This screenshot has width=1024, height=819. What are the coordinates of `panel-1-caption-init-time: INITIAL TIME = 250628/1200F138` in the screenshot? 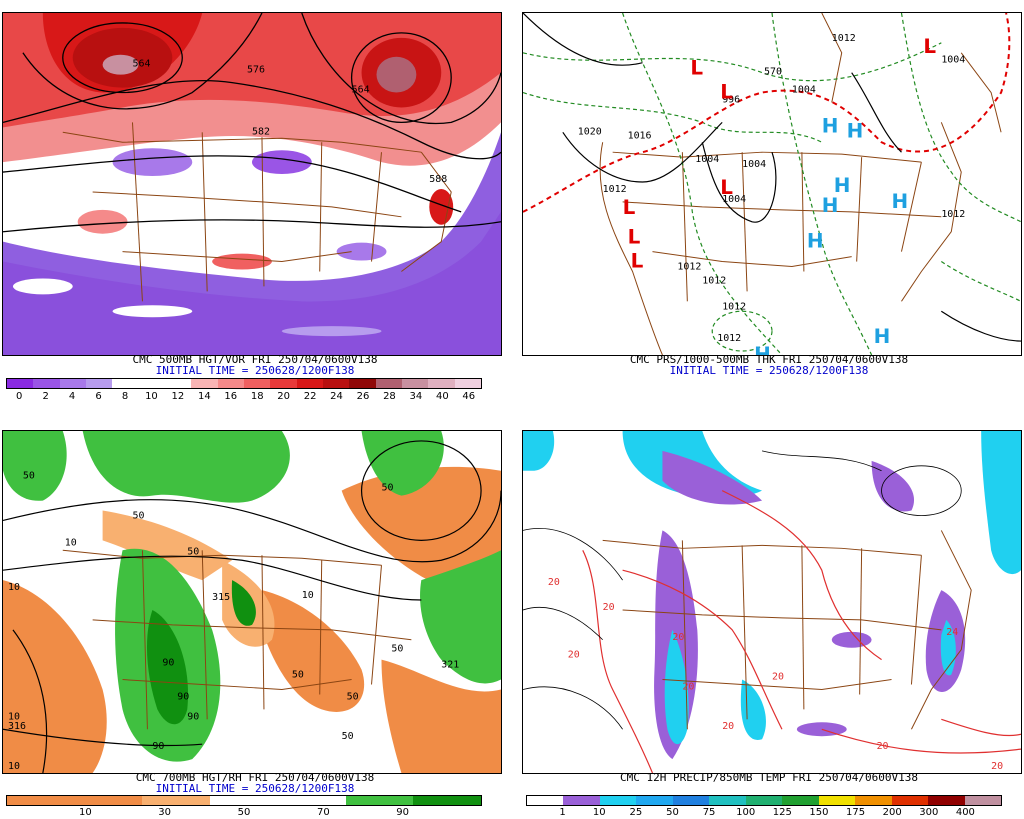 It's located at (255, 370).